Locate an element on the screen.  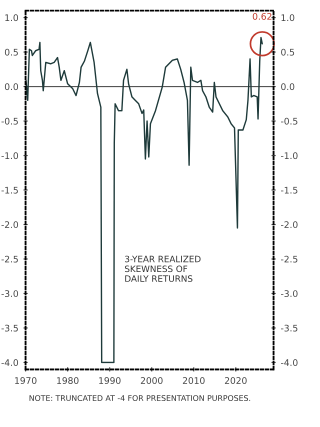
y-tick-label: -4.0 is located at coordinates (9, 362).